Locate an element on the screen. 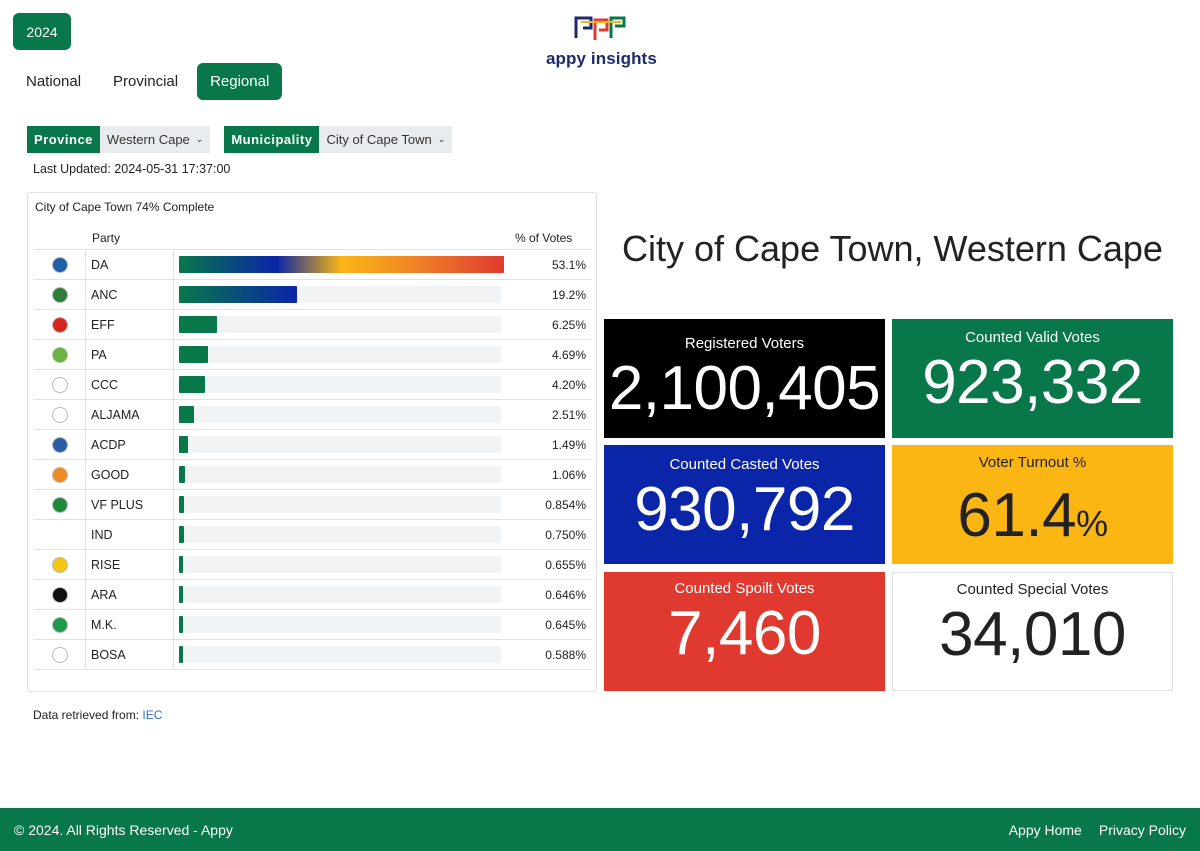  tab-regional: Regional is located at coordinates (240, 81).